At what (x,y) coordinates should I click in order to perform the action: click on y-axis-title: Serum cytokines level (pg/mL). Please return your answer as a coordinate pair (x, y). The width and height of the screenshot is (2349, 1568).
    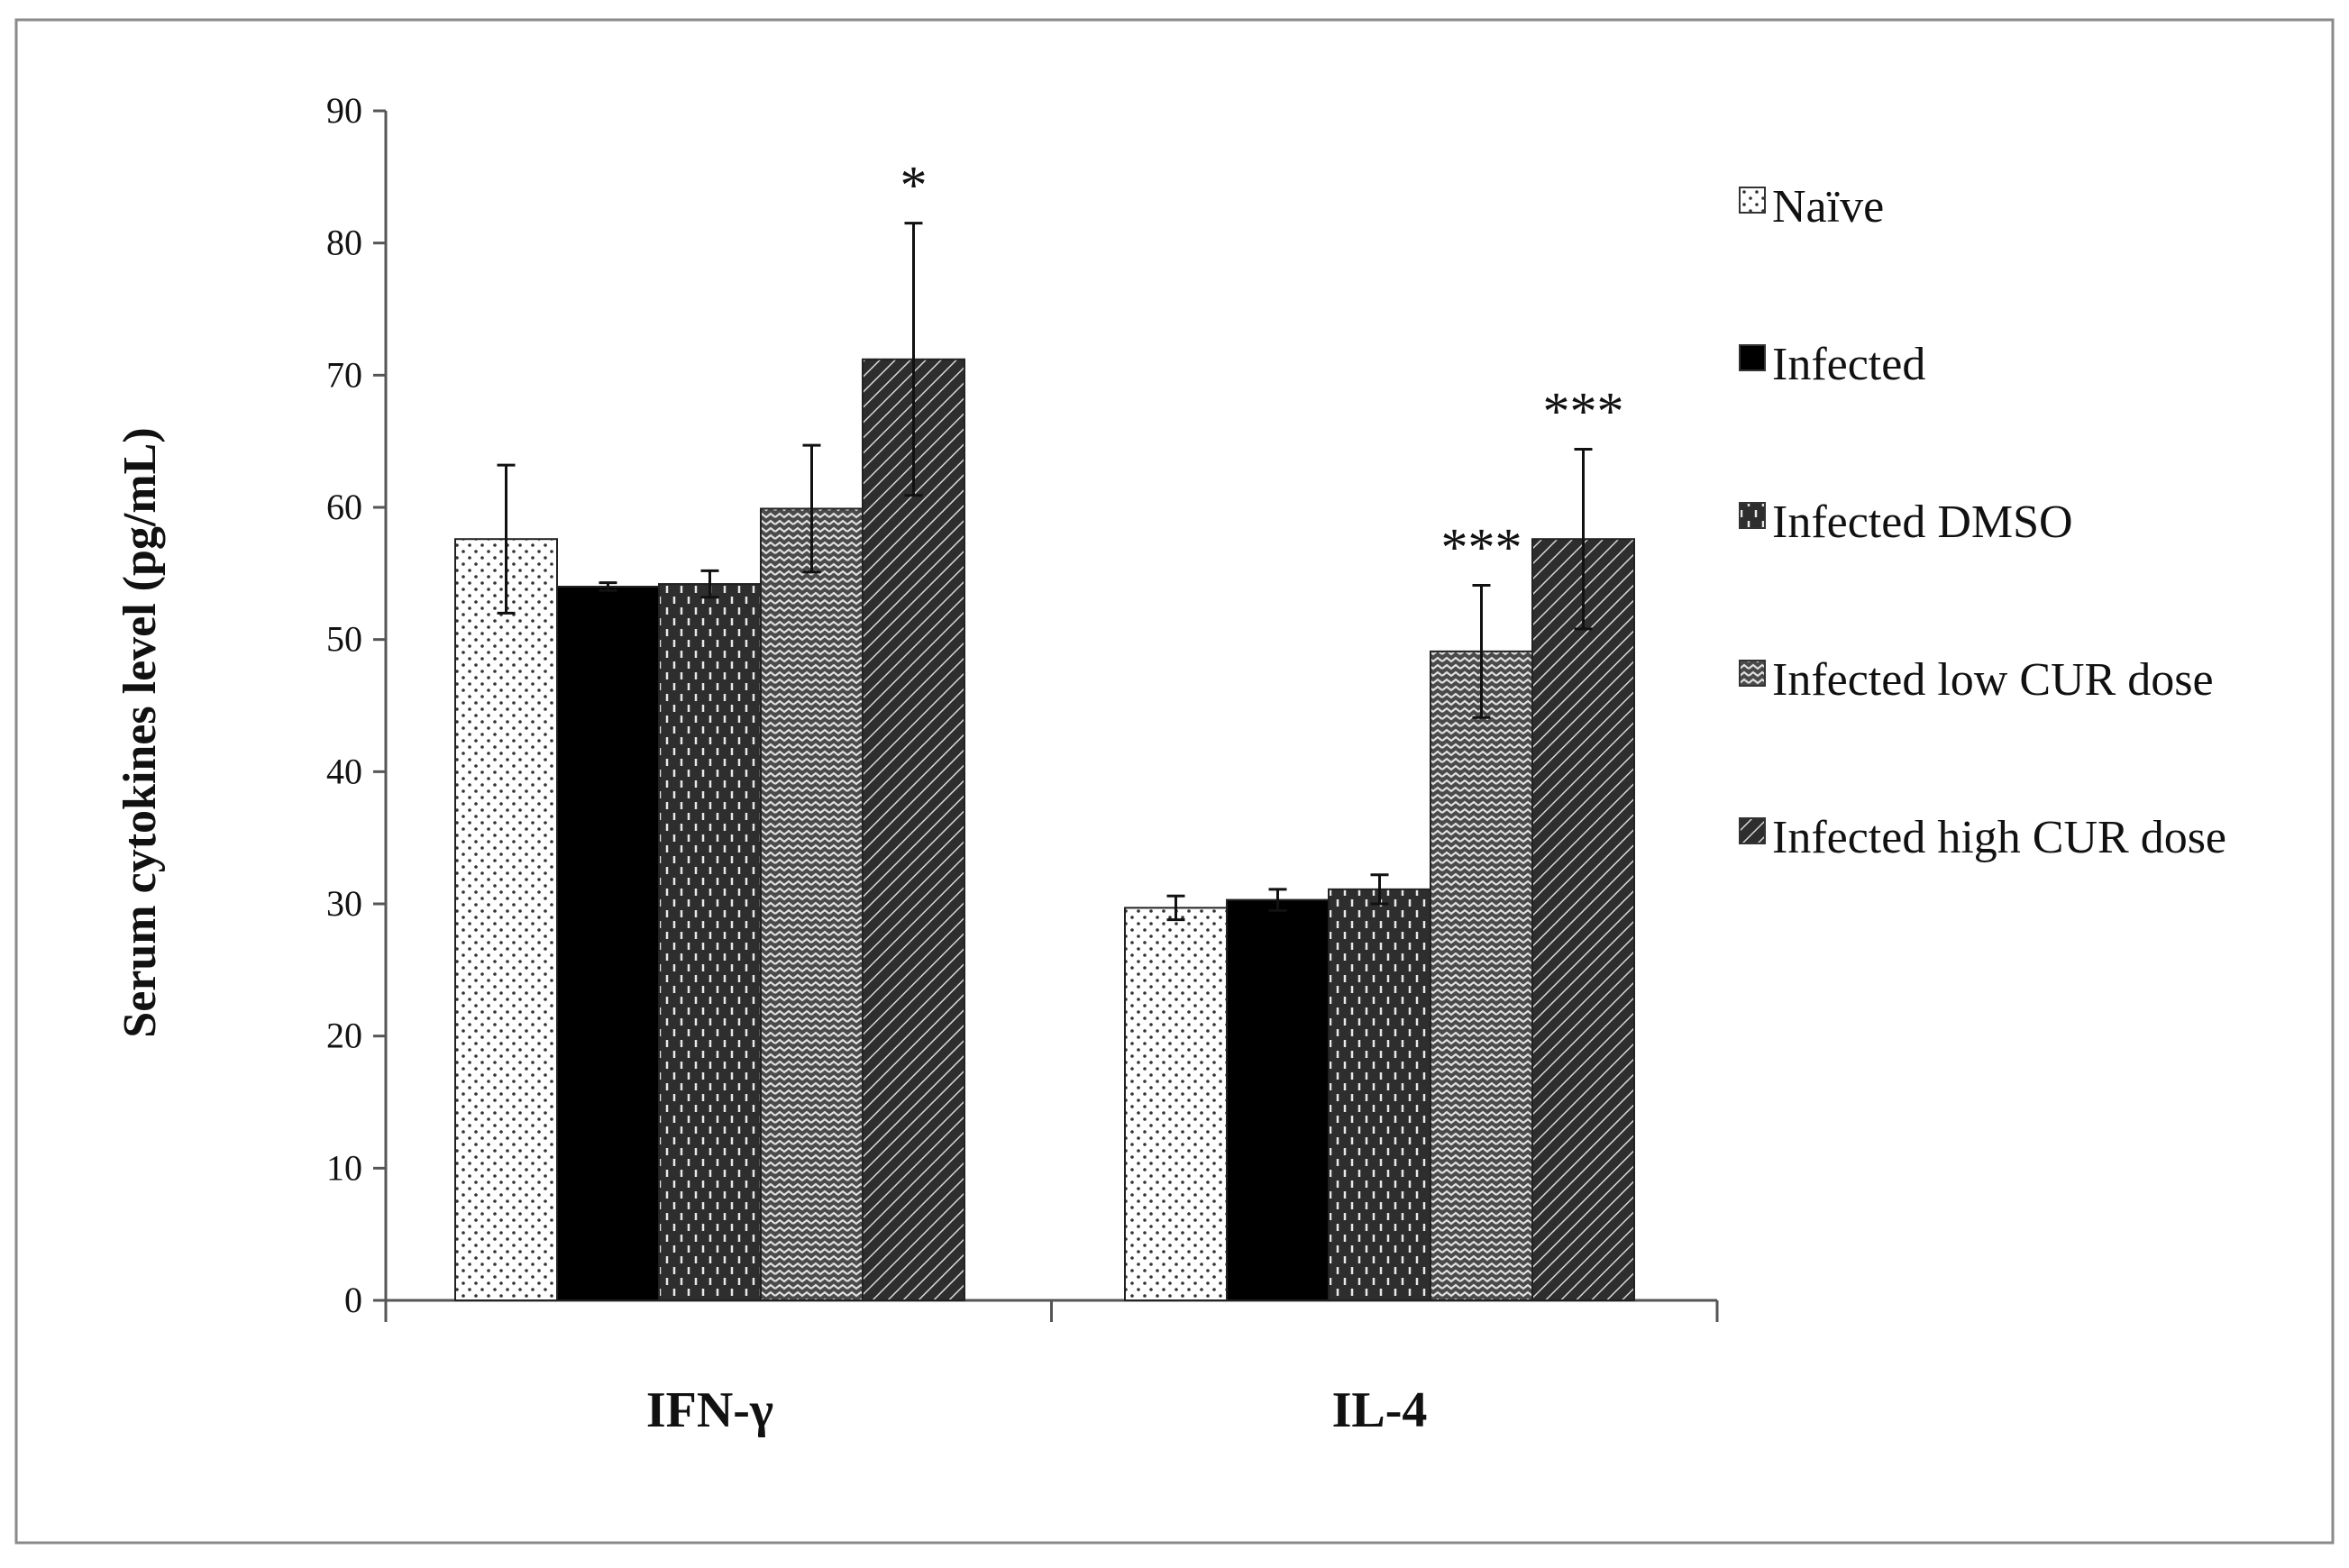
    Looking at the image, I should click on (140, 732).